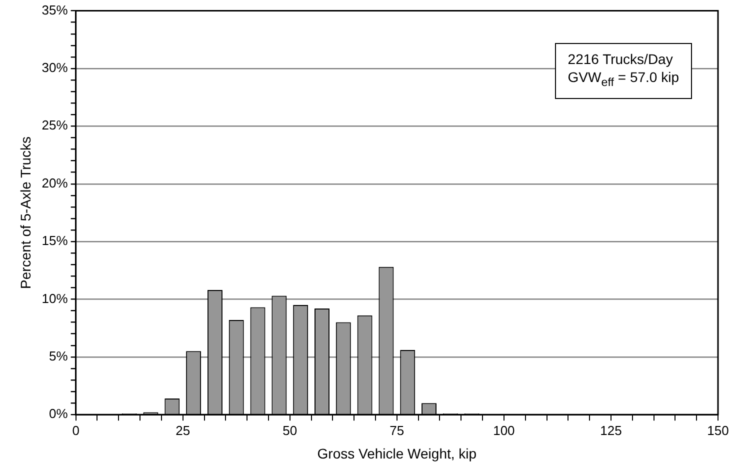  What do you see at coordinates (58, 356) in the screenshot?
I see `y-tick-label: 5%` at bounding box center [58, 356].